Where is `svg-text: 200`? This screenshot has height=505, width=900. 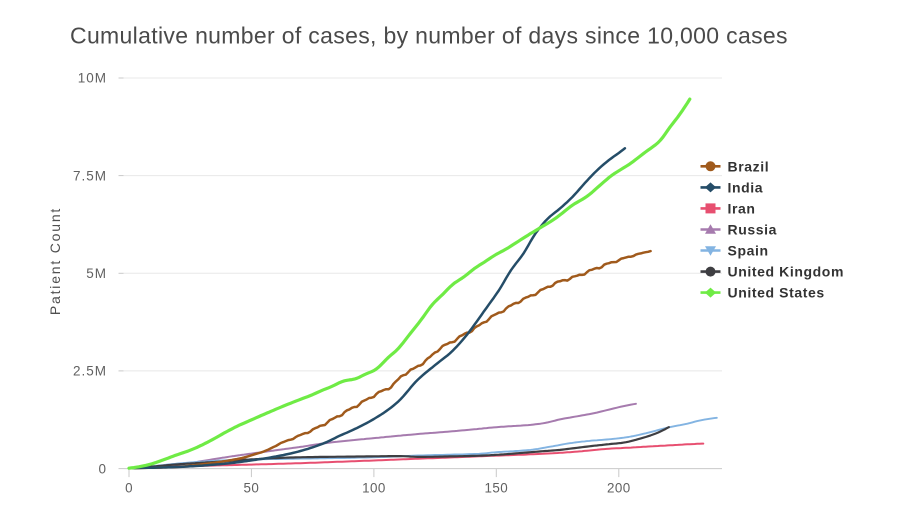
svg-text: 200 is located at coordinates (619, 488).